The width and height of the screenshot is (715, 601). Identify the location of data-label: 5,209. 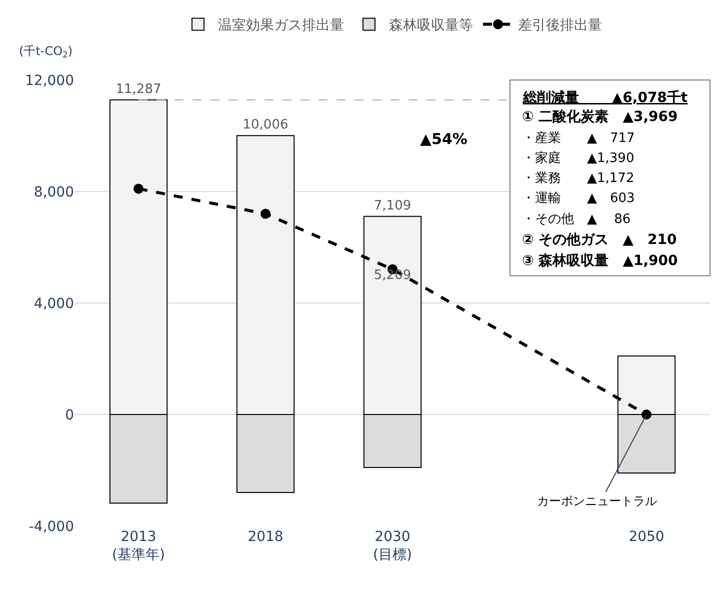
(393, 276).